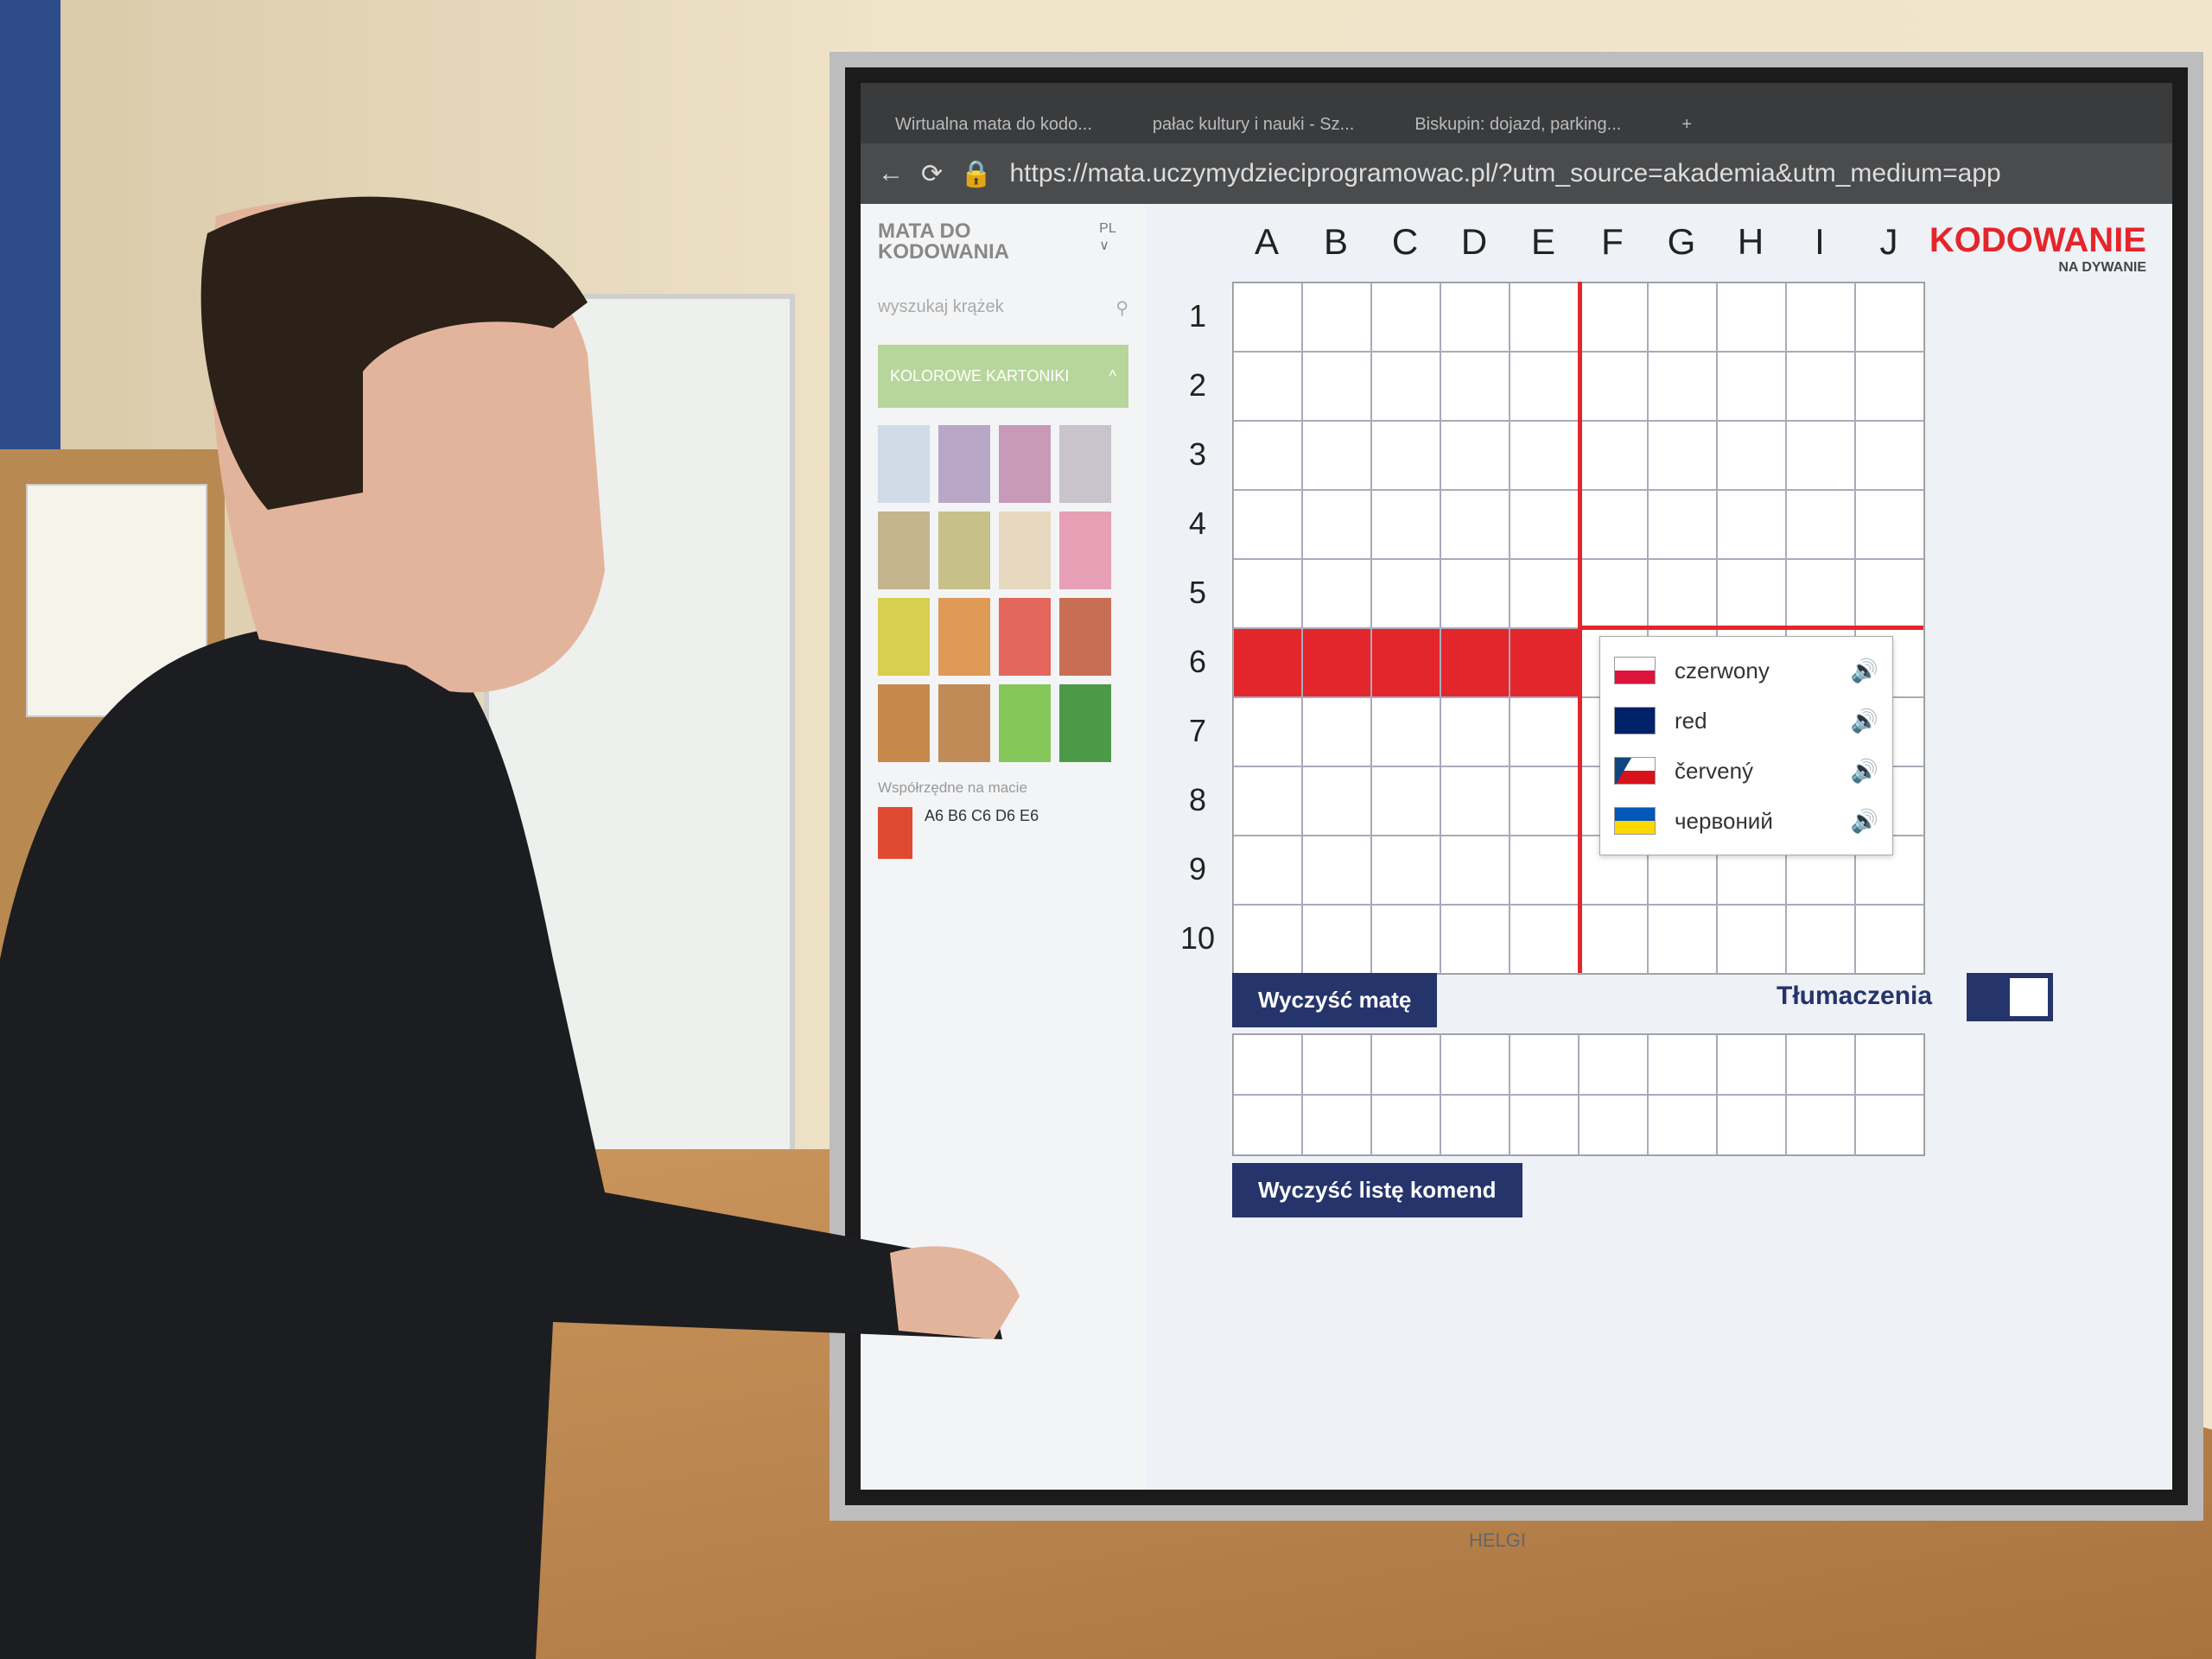 This screenshot has width=2212, height=1659. I want to click on language-select: PL ∨, so click(1113, 242).